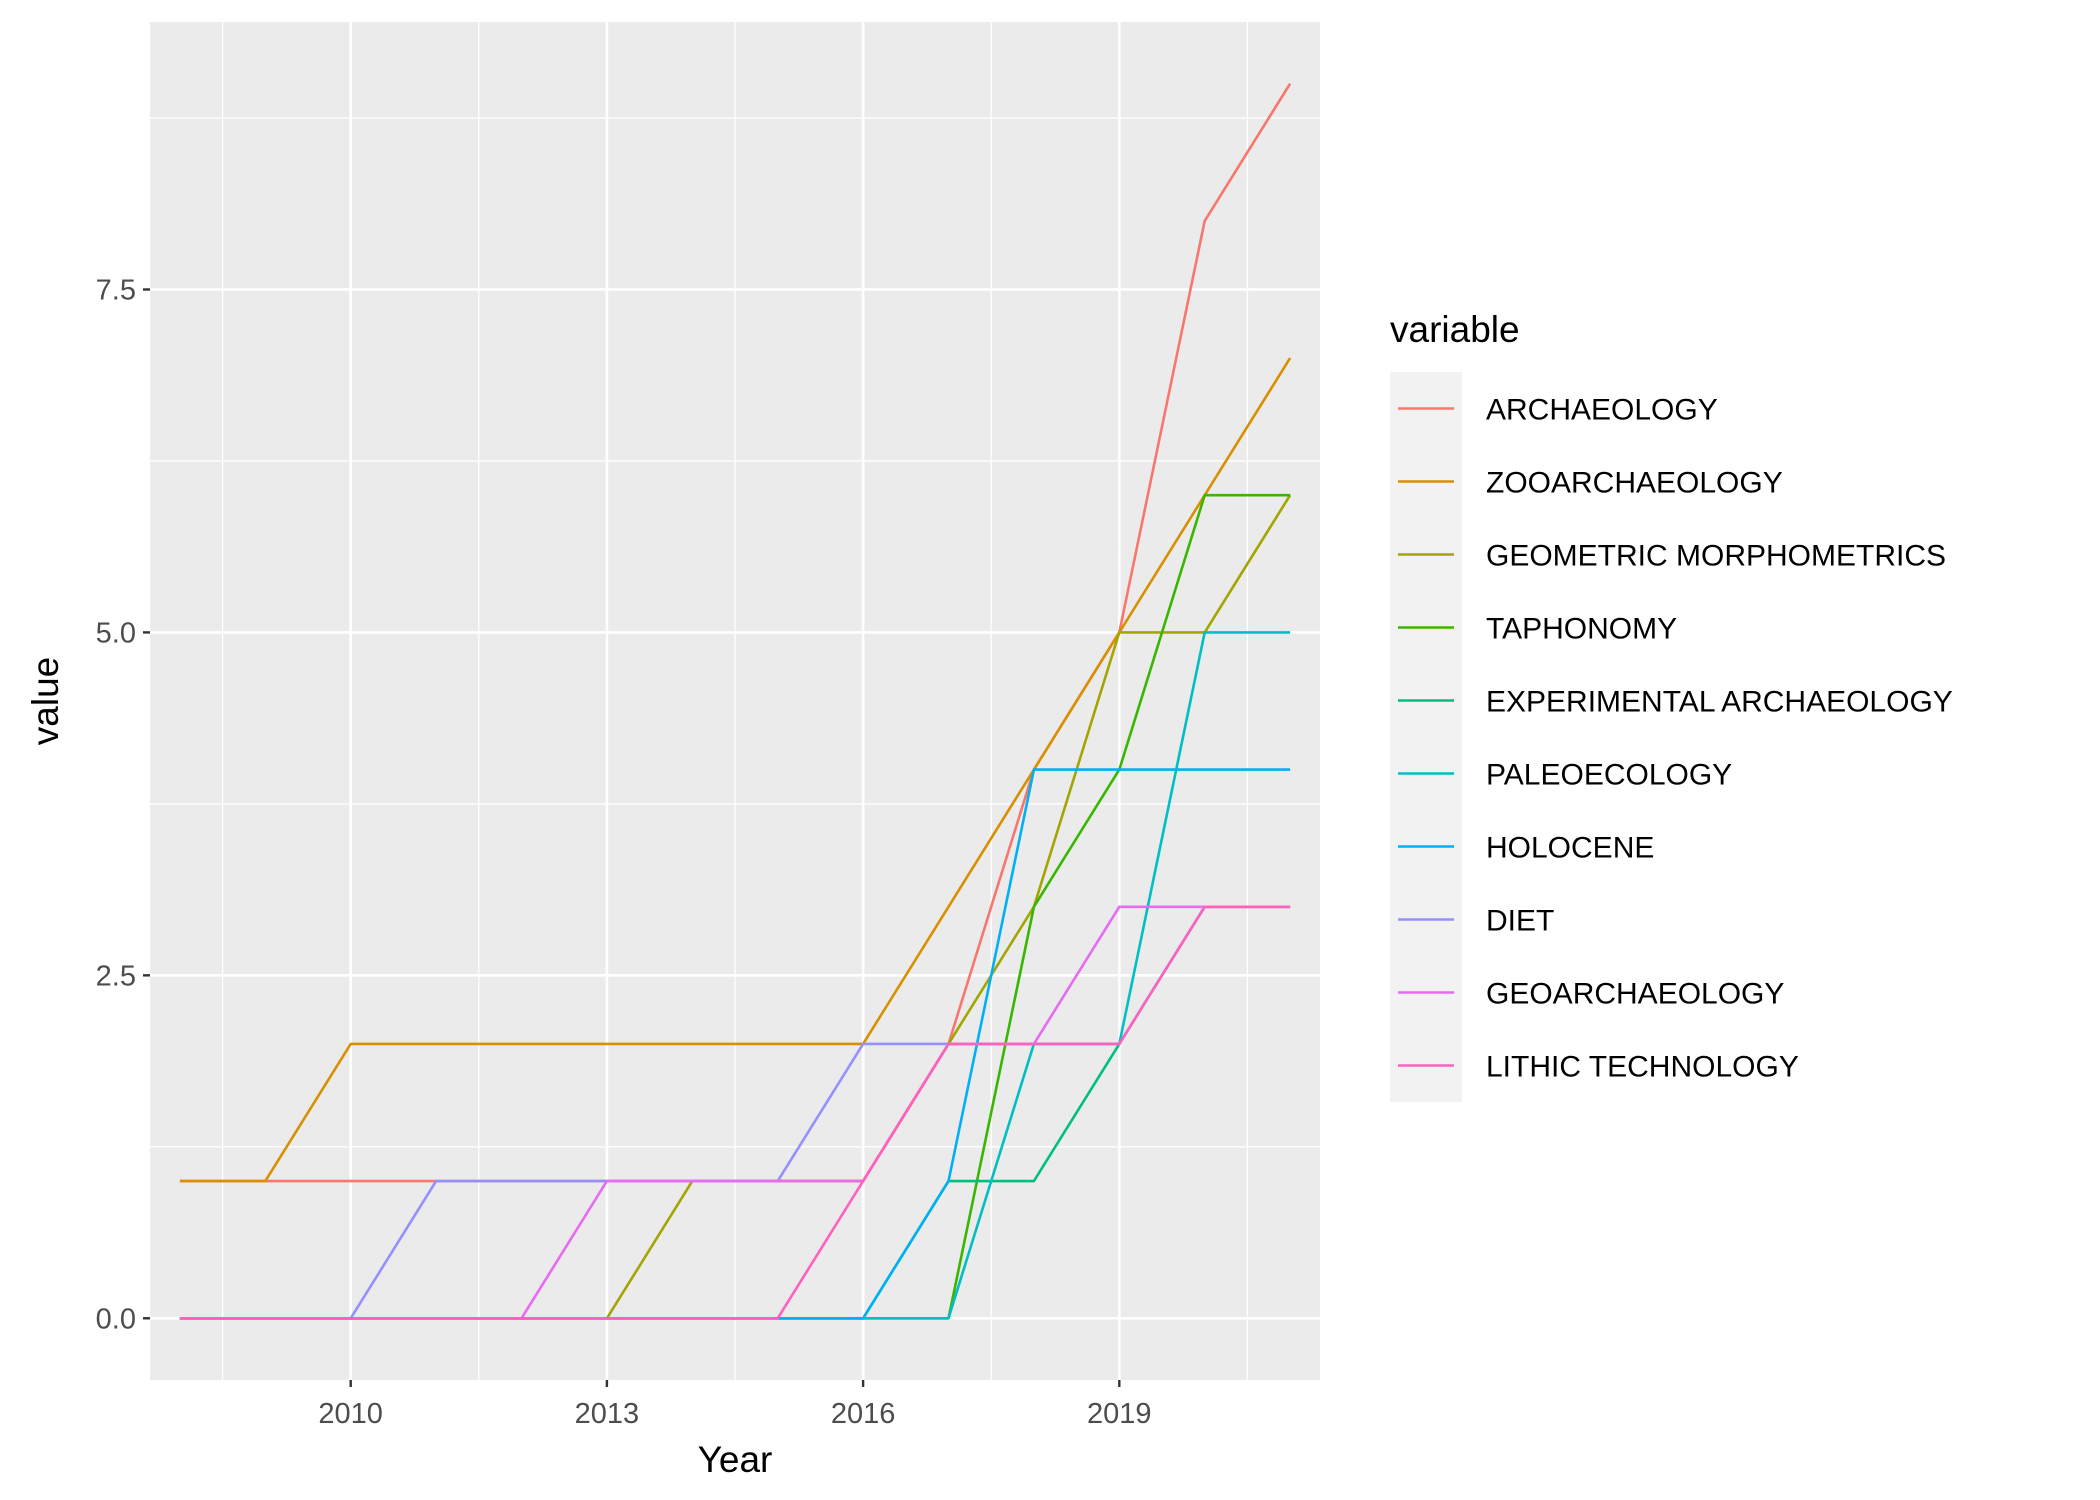  What do you see at coordinates (116, 290) in the screenshot?
I see `y-tick-label: 7.5` at bounding box center [116, 290].